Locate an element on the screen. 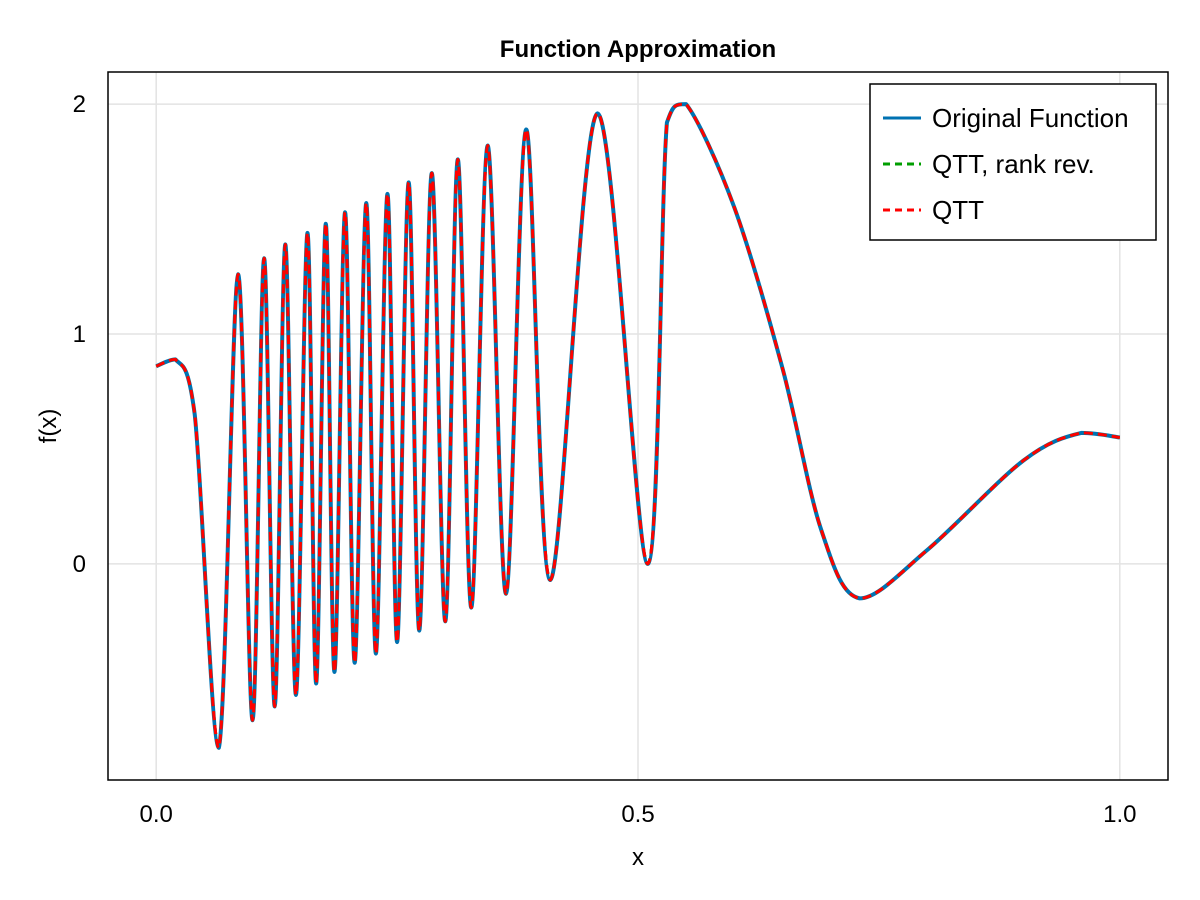 The image size is (1200, 900). legend-label-1: QTT, rank rev. is located at coordinates (1013, 164).